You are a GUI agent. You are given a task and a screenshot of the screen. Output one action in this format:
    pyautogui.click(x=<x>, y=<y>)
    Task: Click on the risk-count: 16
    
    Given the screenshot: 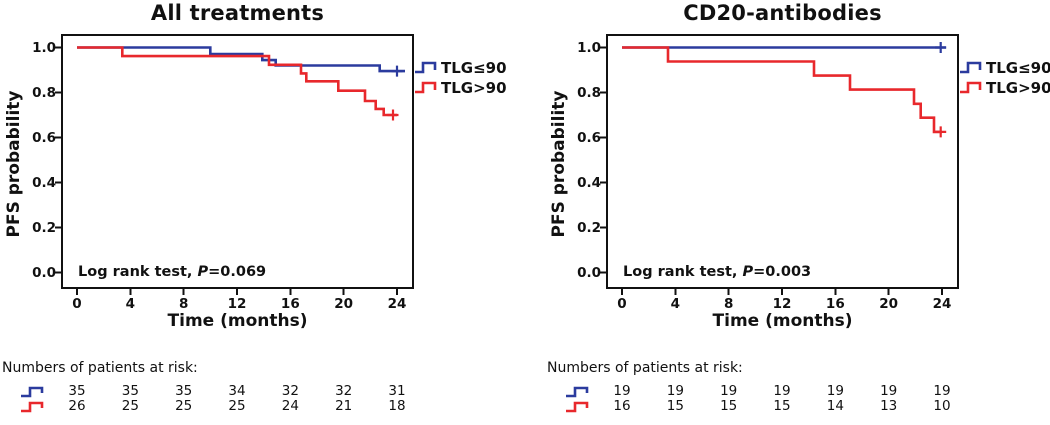 What is the action you would take?
    pyautogui.click(x=622, y=406)
    